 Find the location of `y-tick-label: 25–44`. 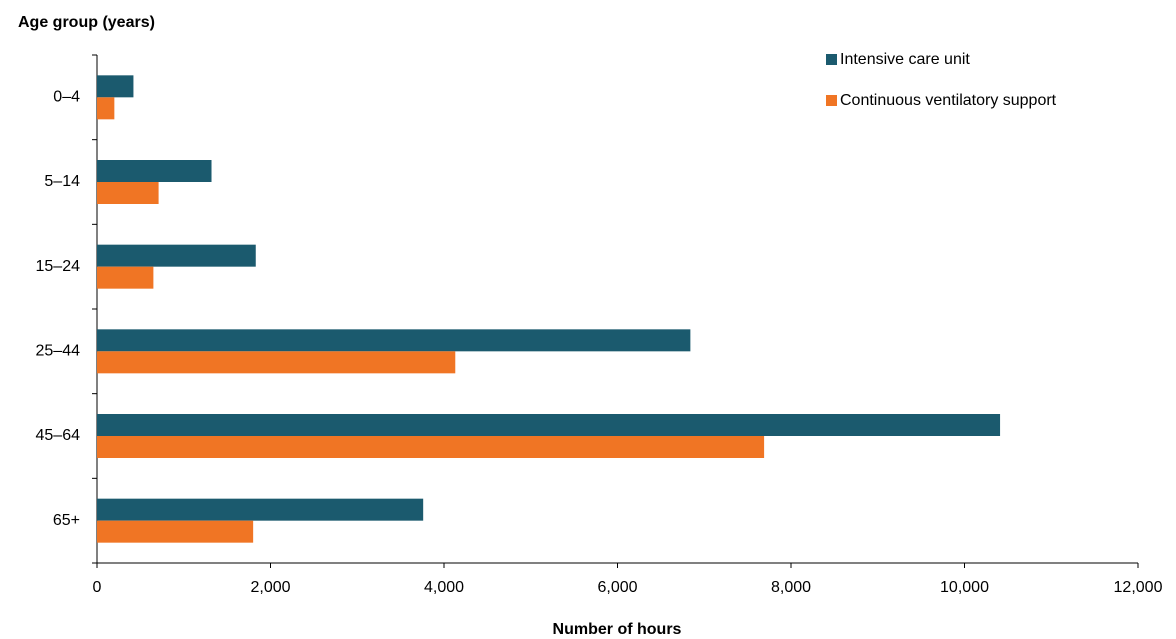

y-tick-label: 25–44 is located at coordinates (58, 351).